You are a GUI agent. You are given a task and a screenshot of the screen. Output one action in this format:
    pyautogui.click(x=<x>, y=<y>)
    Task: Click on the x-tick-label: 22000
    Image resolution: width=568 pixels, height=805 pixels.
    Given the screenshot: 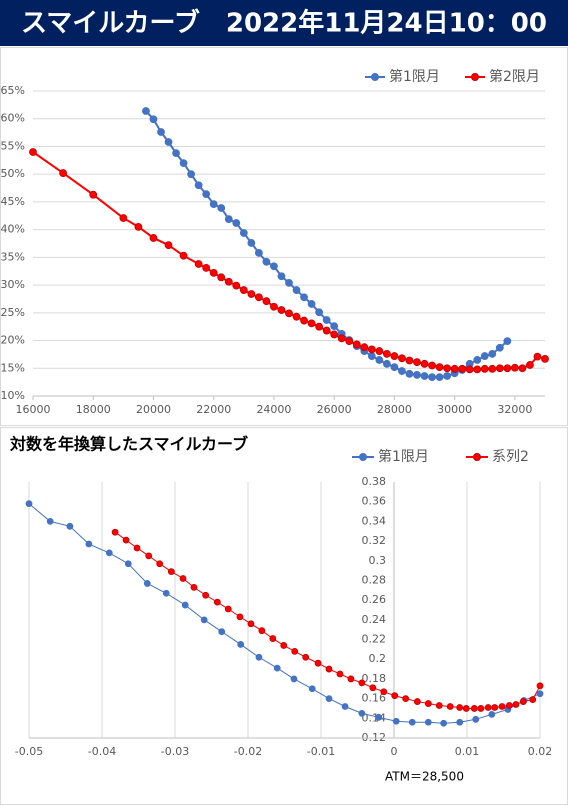 What is the action you would take?
    pyautogui.click(x=213, y=409)
    